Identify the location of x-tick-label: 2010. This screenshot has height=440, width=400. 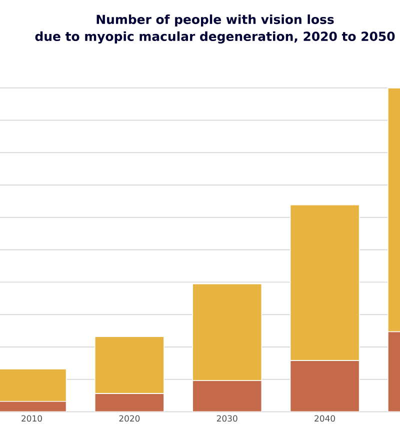
(32, 418).